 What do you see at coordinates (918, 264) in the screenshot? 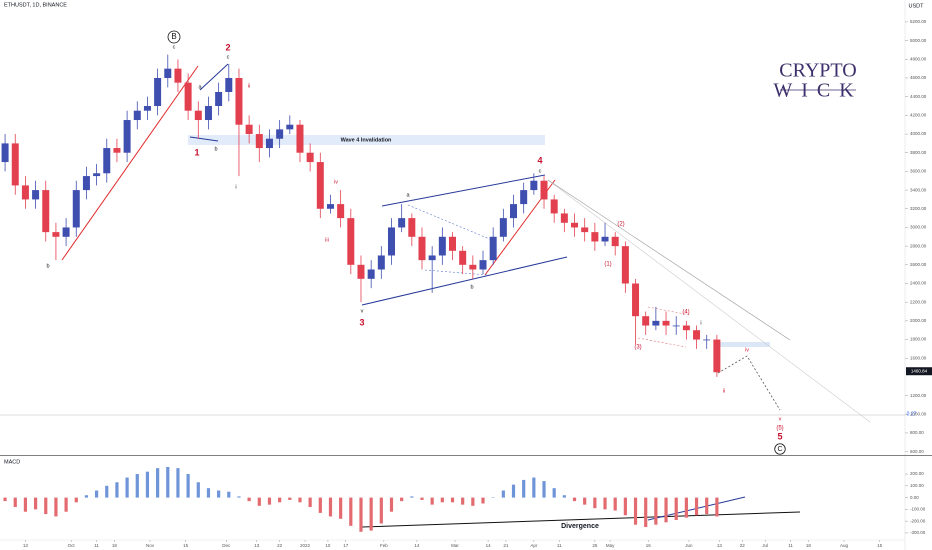
I see `y-tick-label: 2600.00` at bounding box center [918, 264].